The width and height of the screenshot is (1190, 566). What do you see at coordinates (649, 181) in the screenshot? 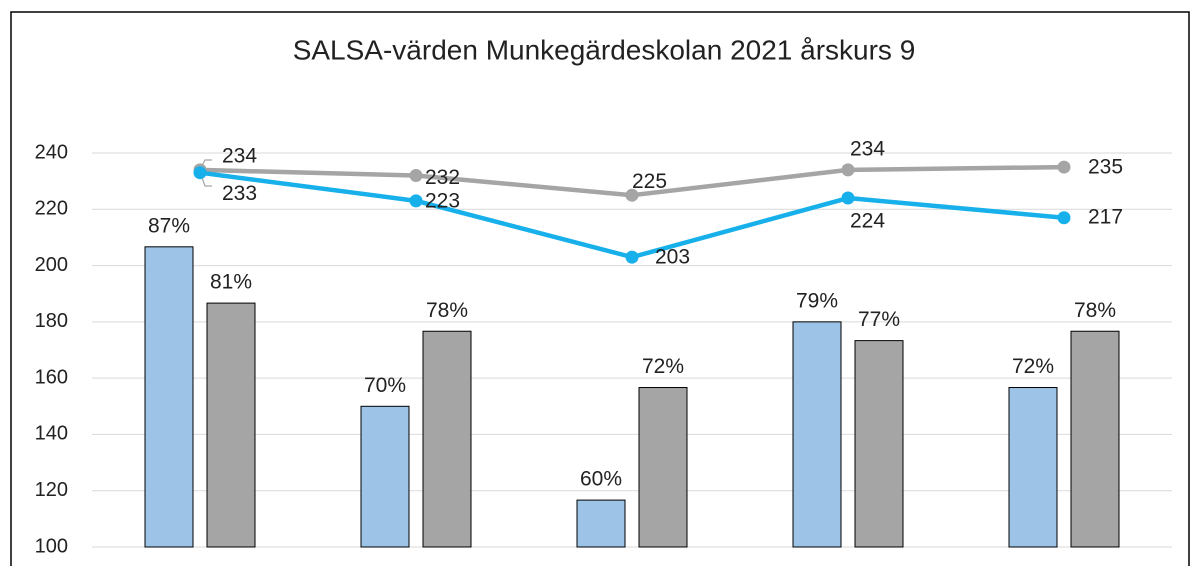
I see `data-label: 225` at bounding box center [649, 181].